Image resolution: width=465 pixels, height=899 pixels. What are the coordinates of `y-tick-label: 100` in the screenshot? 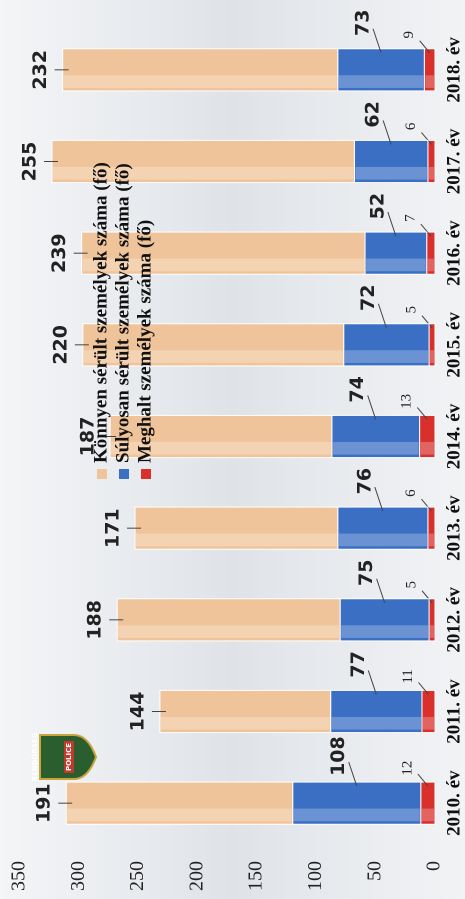 It's located at (315, 876).